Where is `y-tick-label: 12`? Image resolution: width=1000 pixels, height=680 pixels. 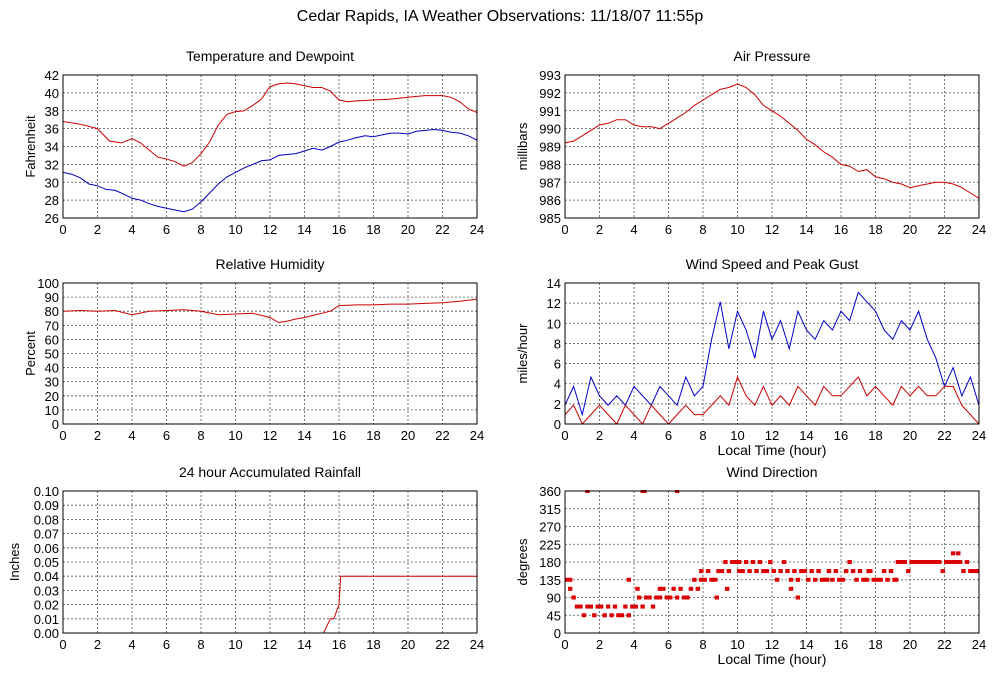
y-tick-label: 12 is located at coordinates (554, 303).